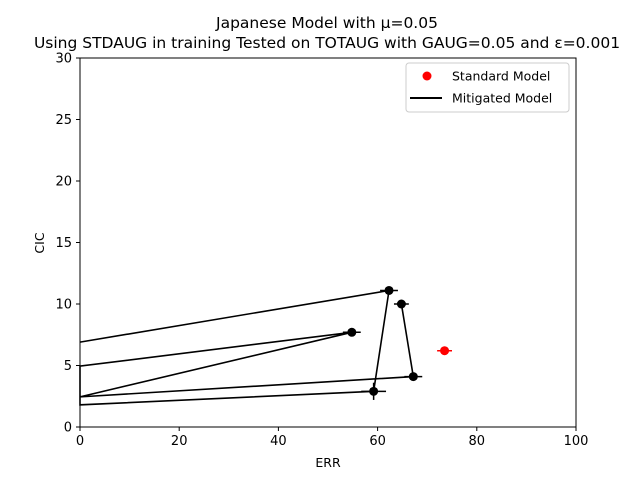 The width and height of the screenshot is (640, 480). I want to click on y-axis-label: CIC, so click(39, 242).